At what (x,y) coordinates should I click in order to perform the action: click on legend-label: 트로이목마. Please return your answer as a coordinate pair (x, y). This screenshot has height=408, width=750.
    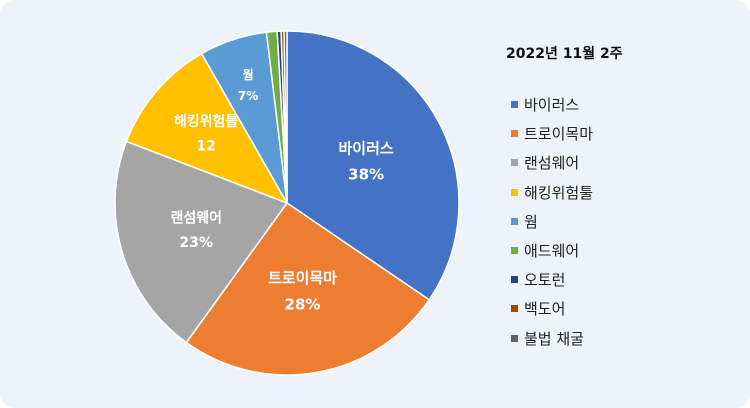
    Looking at the image, I should click on (559, 134).